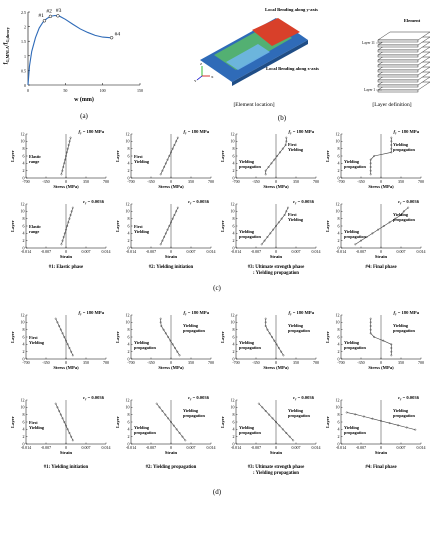 The width and height of the screenshot is (434, 550). I want to click on yield-value-label: εy = 0.0036, so click(409, 398).